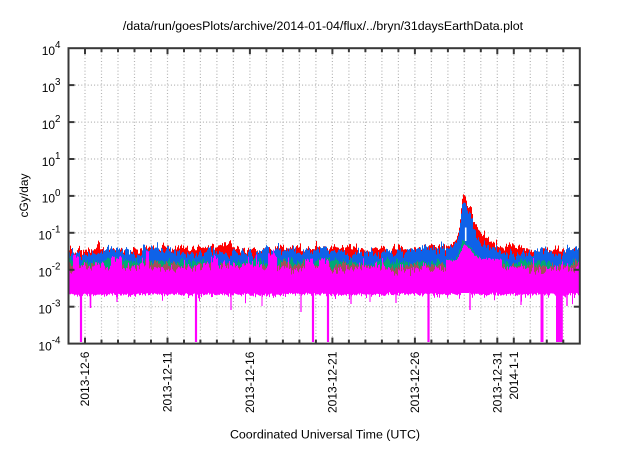  What do you see at coordinates (85, 378) in the screenshot?
I see `svg-text: 2013-12-6` at bounding box center [85, 378].